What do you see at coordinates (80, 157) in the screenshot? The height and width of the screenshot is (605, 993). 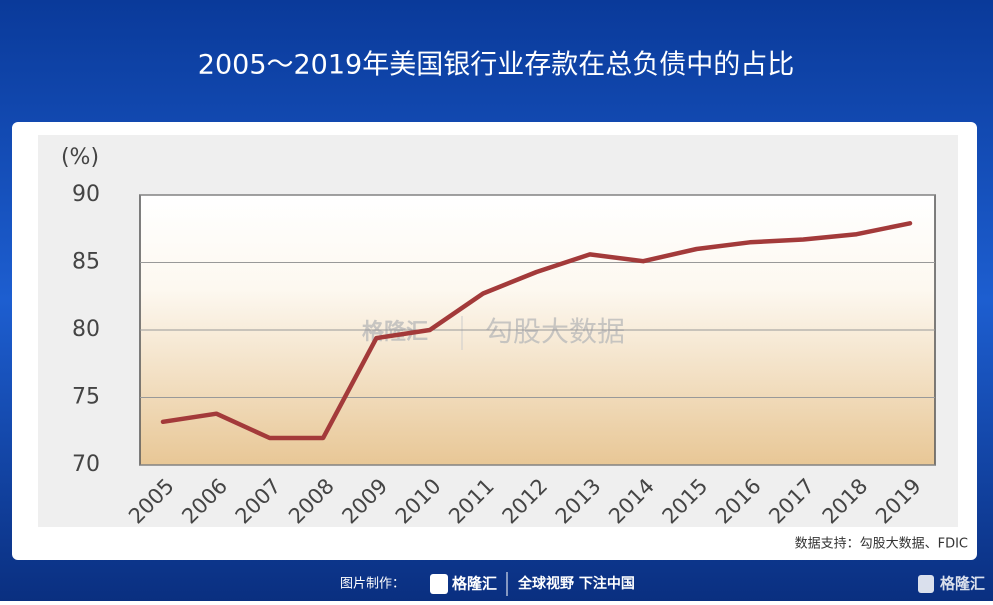 I see `y-axis-label: (%)` at bounding box center [80, 157].